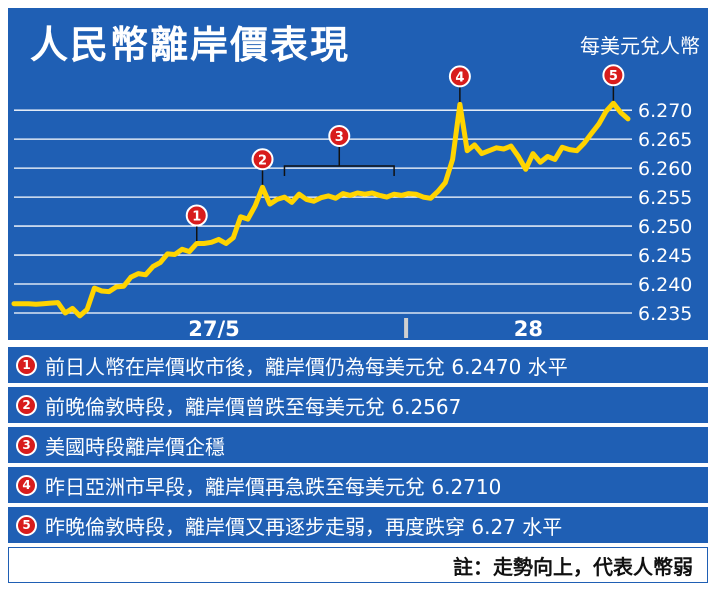 This screenshot has width=716, height=591. Describe the element at coordinates (640, 46) in the screenshot. I see `unit-label: 每美元兌人幣` at that location.